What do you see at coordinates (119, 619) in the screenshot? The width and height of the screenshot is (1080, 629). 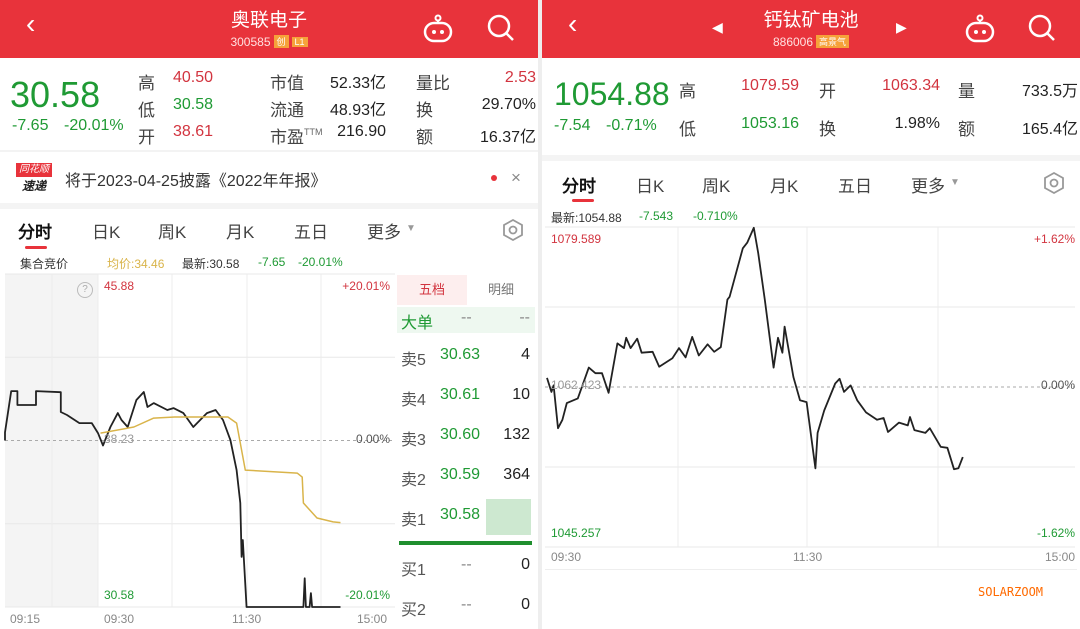 I see `x-tick: 09:30` at bounding box center [119, 619].